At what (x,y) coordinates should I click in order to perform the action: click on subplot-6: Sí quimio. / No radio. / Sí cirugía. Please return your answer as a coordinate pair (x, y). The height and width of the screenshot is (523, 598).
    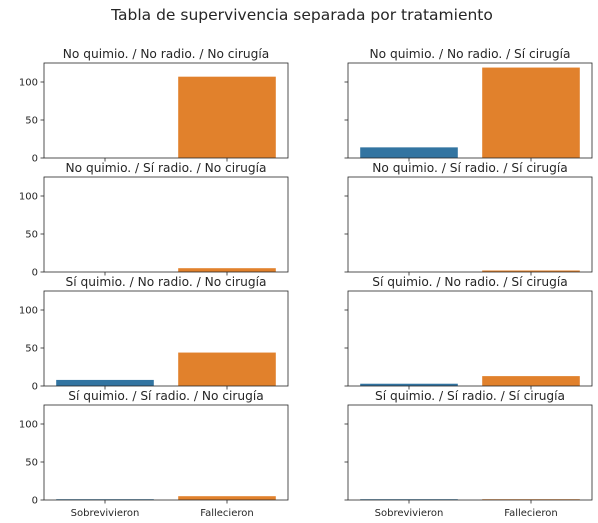
    Looking at the image, I should click on (468, 332).